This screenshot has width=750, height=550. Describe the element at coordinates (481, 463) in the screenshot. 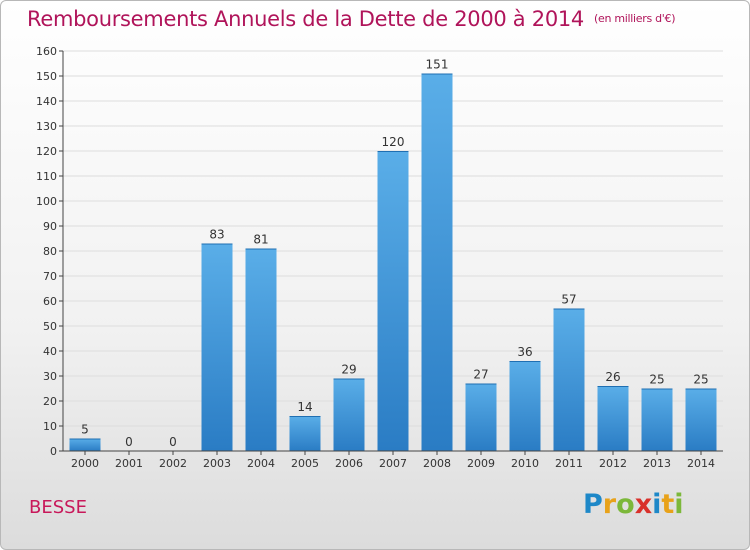

I see `x-tick-label-2009: 2009` at that location.